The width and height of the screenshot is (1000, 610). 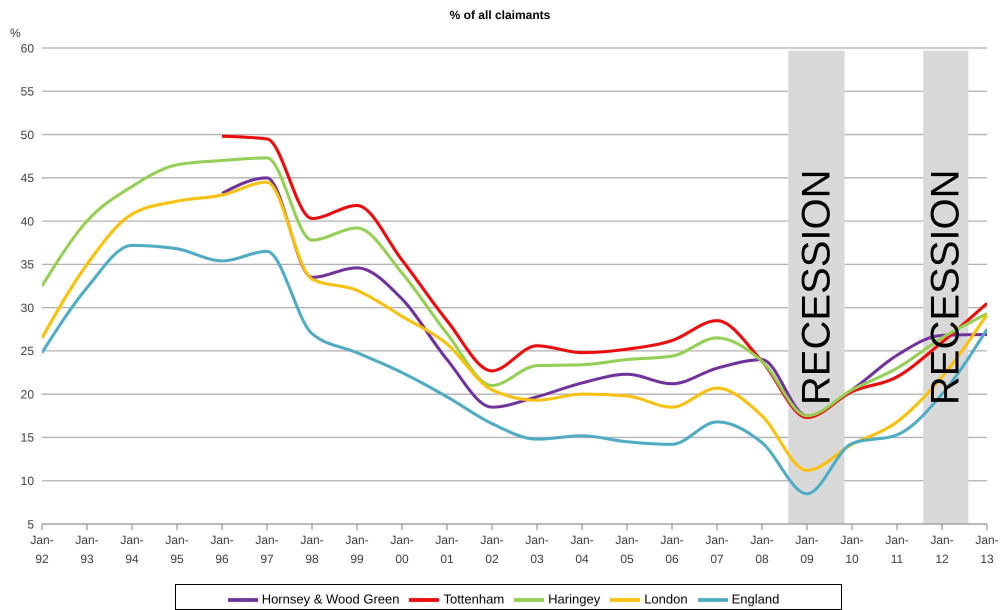 What do you see at coordinates (87, 549) in the screenshot?
I see `x-tick-label: Jan-93` at bounding box center [87, 549].